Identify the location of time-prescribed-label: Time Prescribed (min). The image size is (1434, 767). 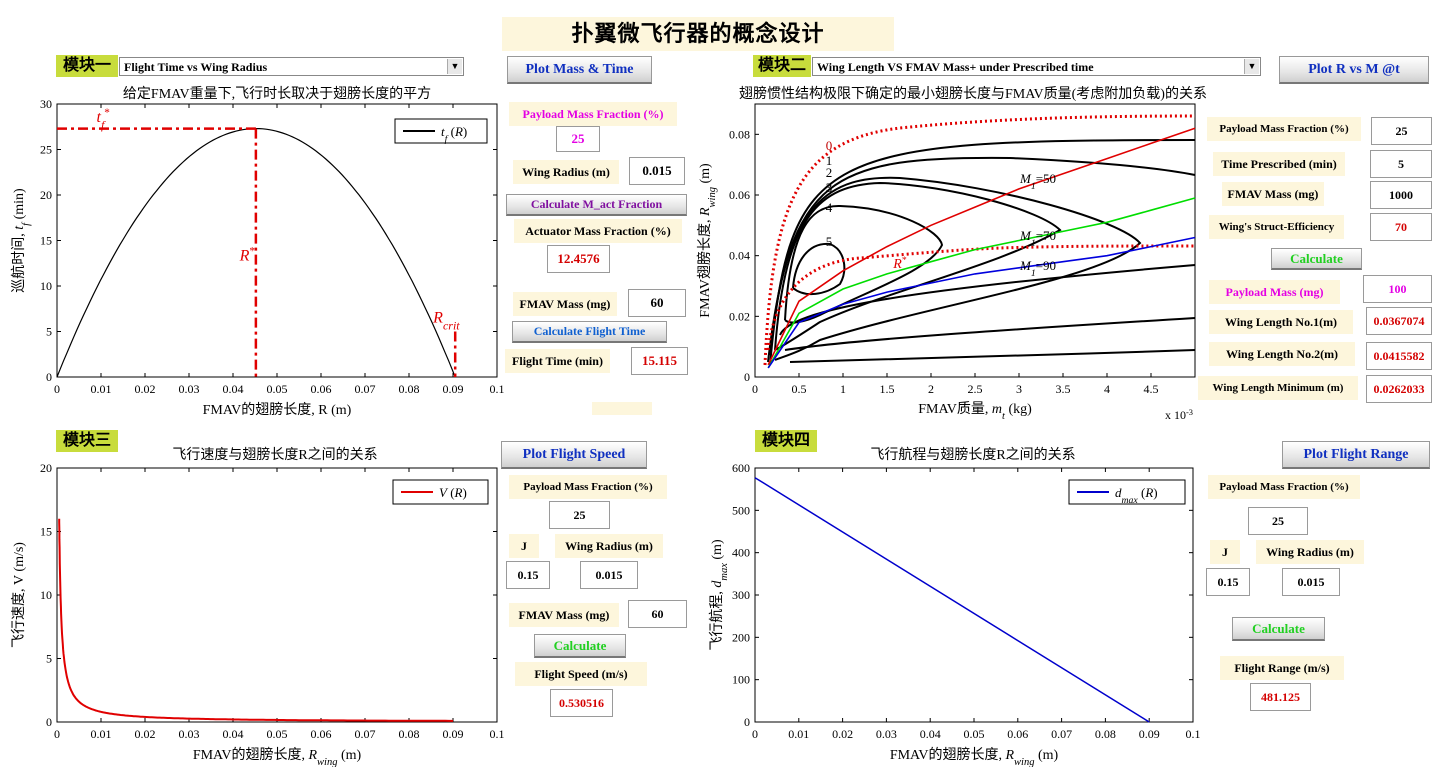
(1279, 164).